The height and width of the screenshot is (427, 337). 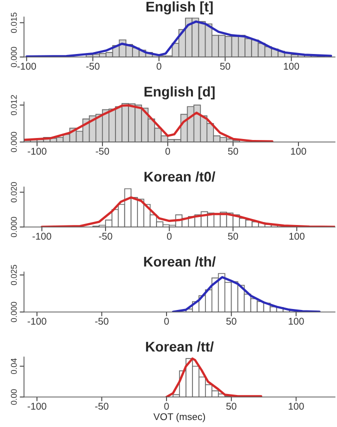 I want to click on chart-title: Korean /tt/, so click(x=180, y=346).